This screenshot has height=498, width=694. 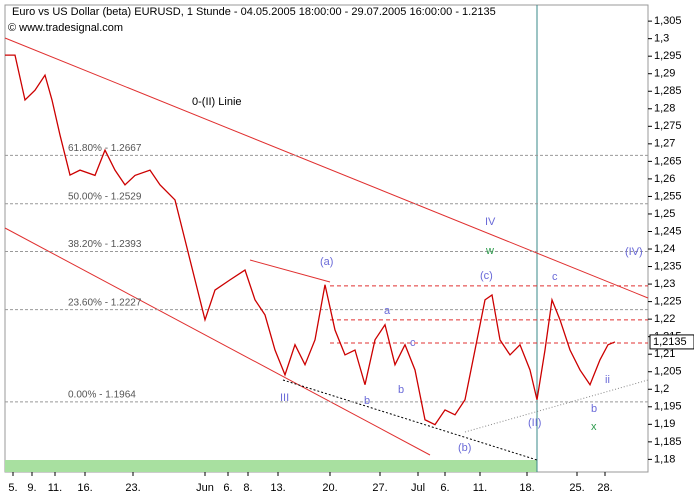 What do you see at coordinates (594, 427) in the screenshot?
I see `wave-label: x` at bounding box center [594, 427].